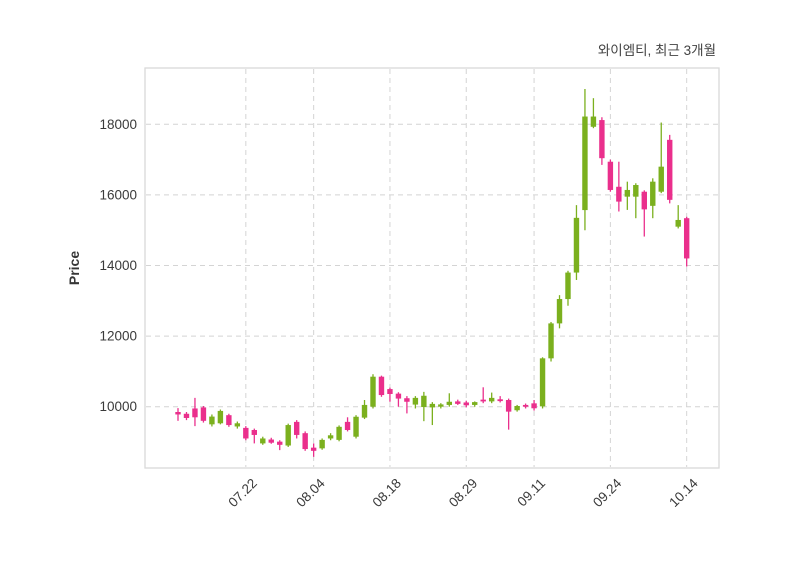 This screenshot has width=800, height=575. What do you see at coordinates (683, 492) in the screenshot?
I see `x-tick-label: 10.14` at bounding box center [683, 492].